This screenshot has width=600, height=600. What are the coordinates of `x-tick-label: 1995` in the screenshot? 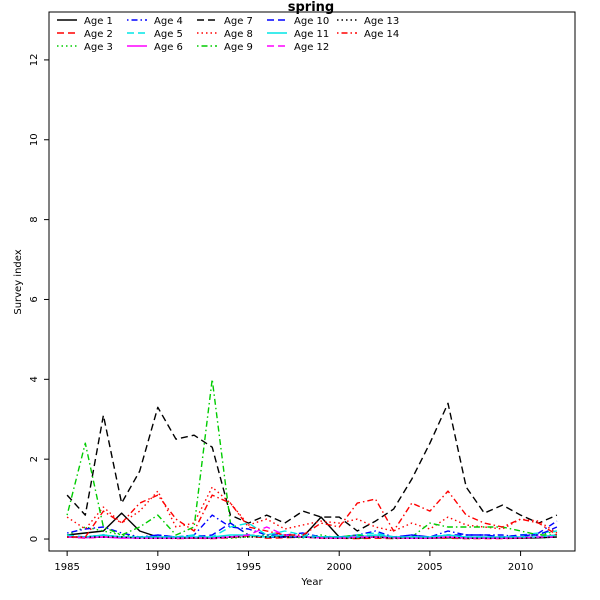 It's located at (248, 567).